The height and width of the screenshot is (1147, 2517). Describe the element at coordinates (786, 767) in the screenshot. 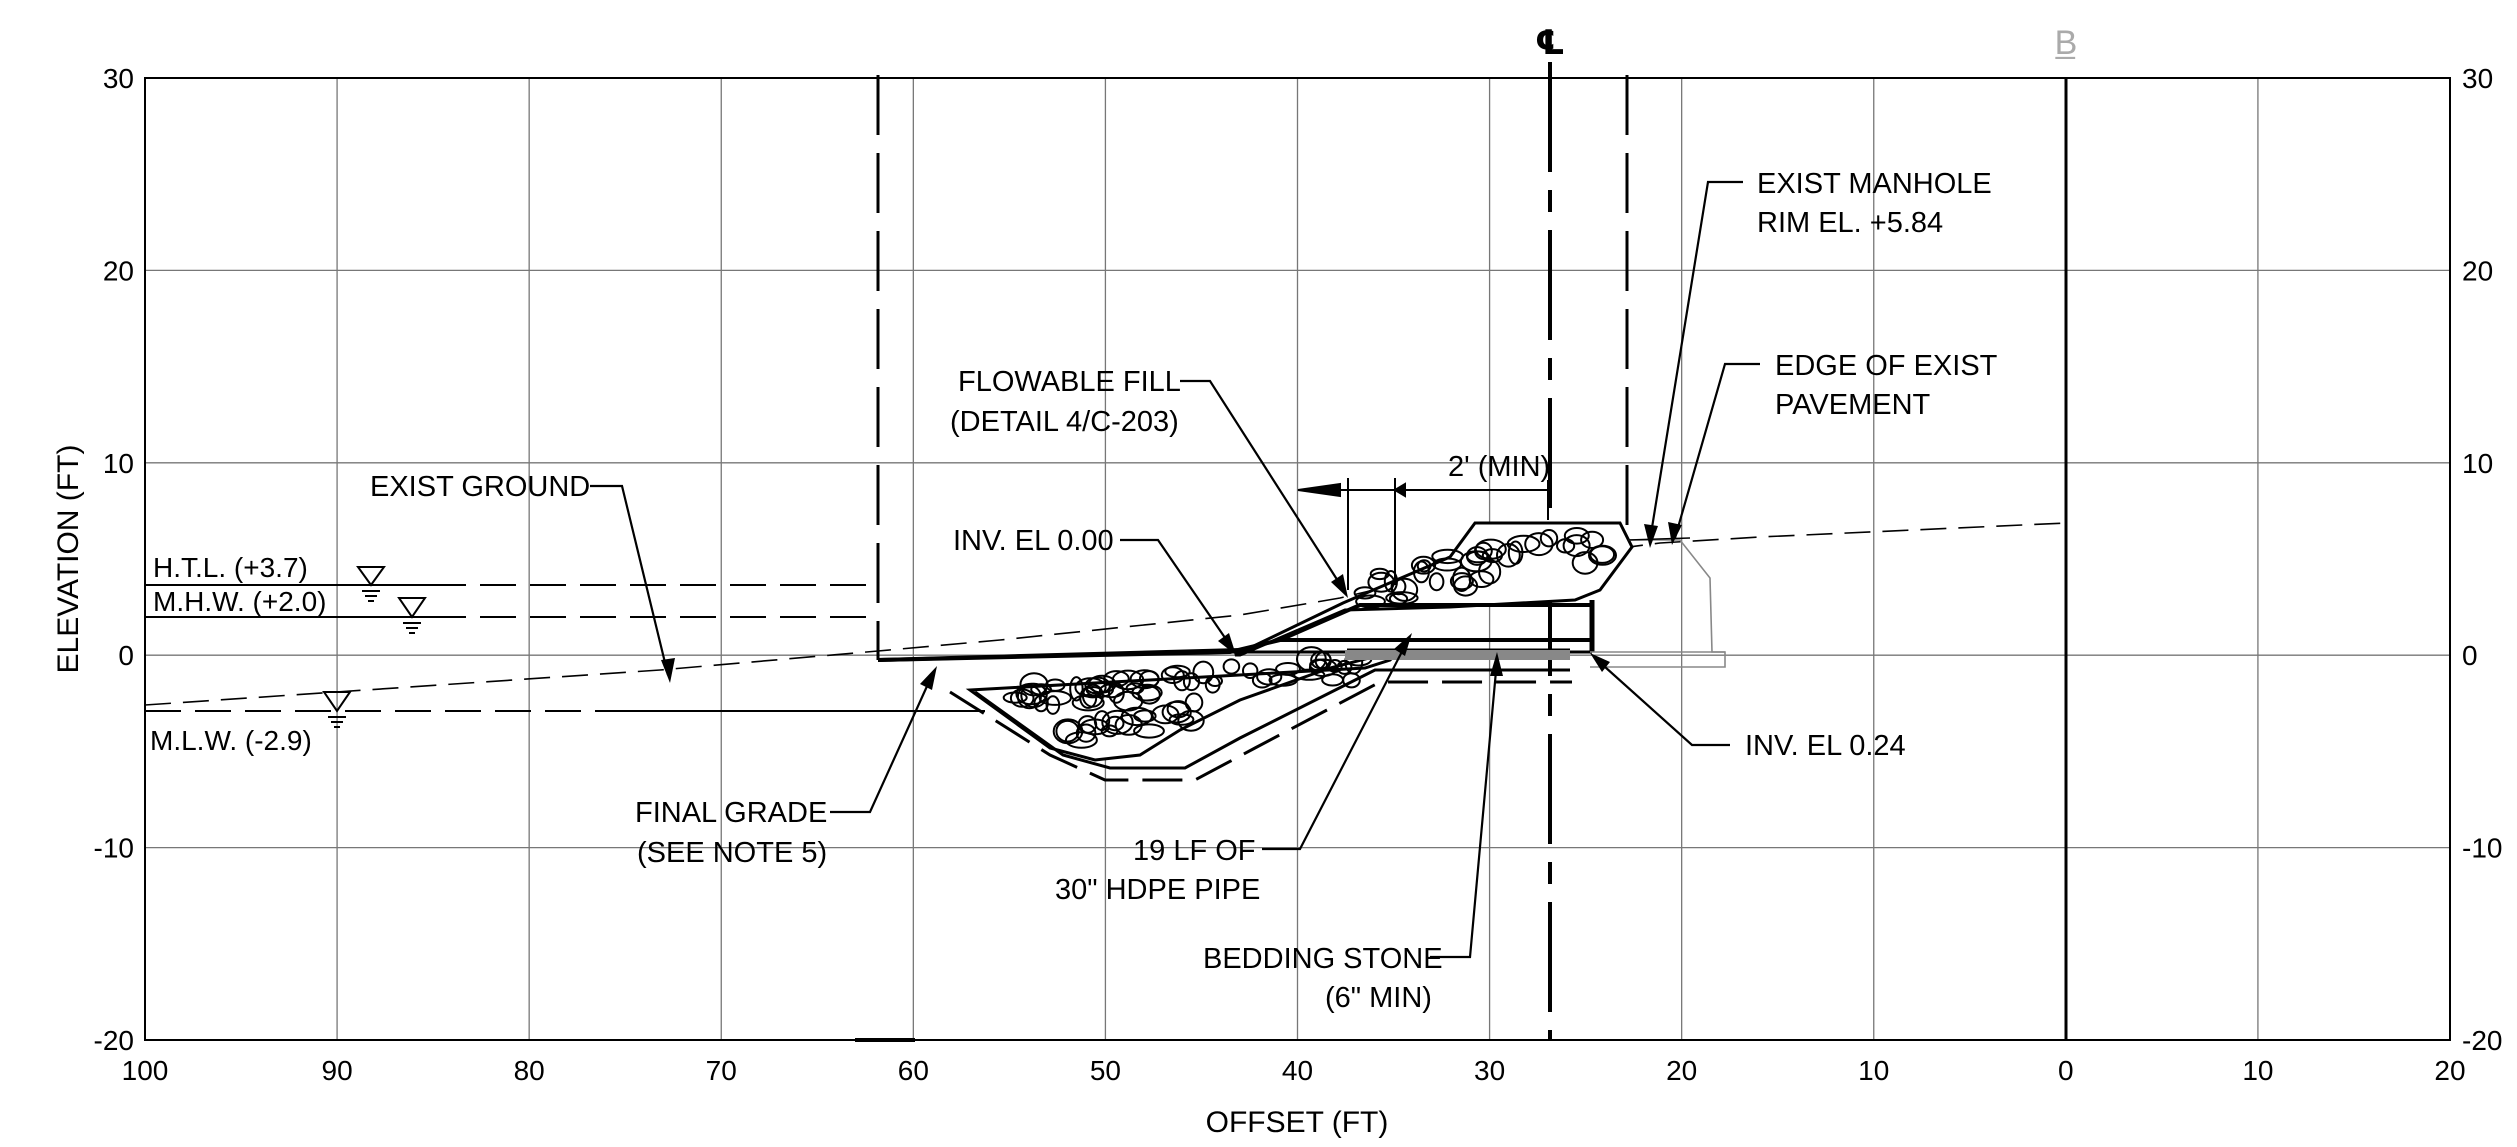

I see `callout-final-grade: FINAL GRADE (SEE NOTE 5)` at that location.